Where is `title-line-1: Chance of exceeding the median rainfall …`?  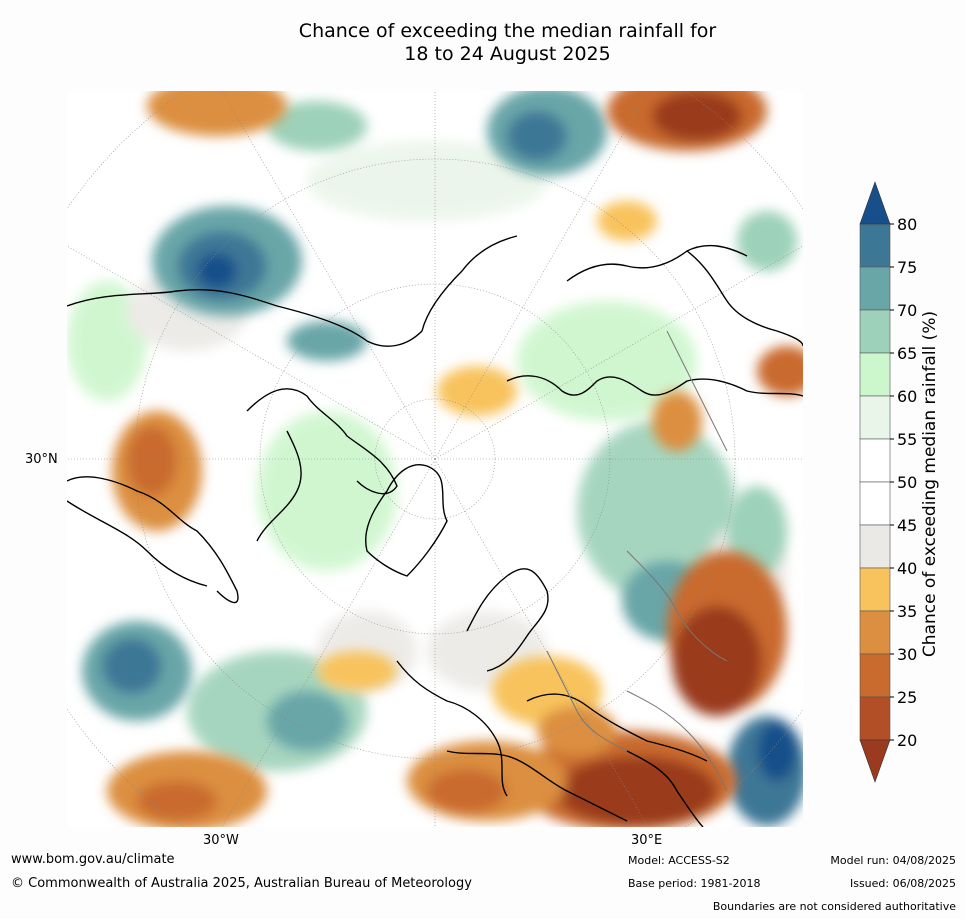
title-line-1: Chance of exceeding the median rainfall … is located at coordinates (507, 31).